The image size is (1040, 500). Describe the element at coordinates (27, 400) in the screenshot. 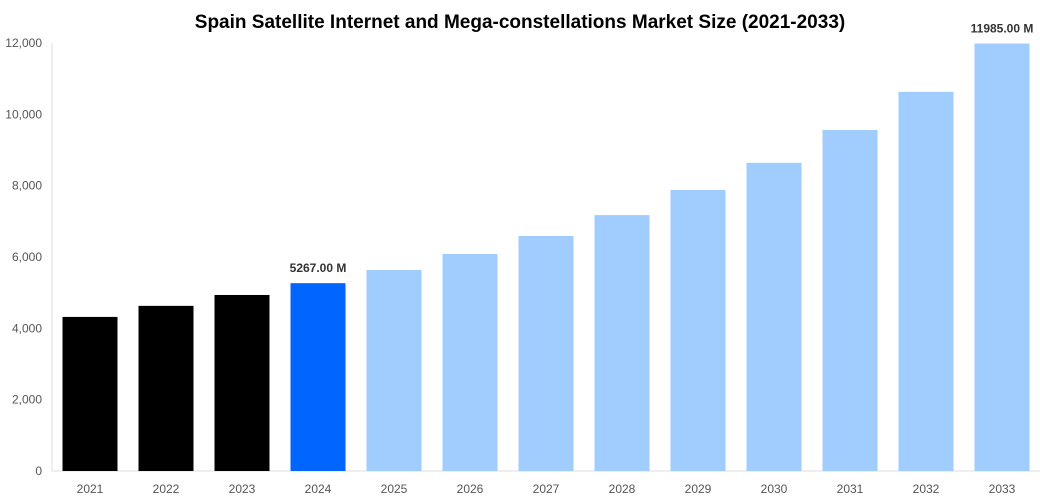

I see `y-tick-label: 2,000` at that location.